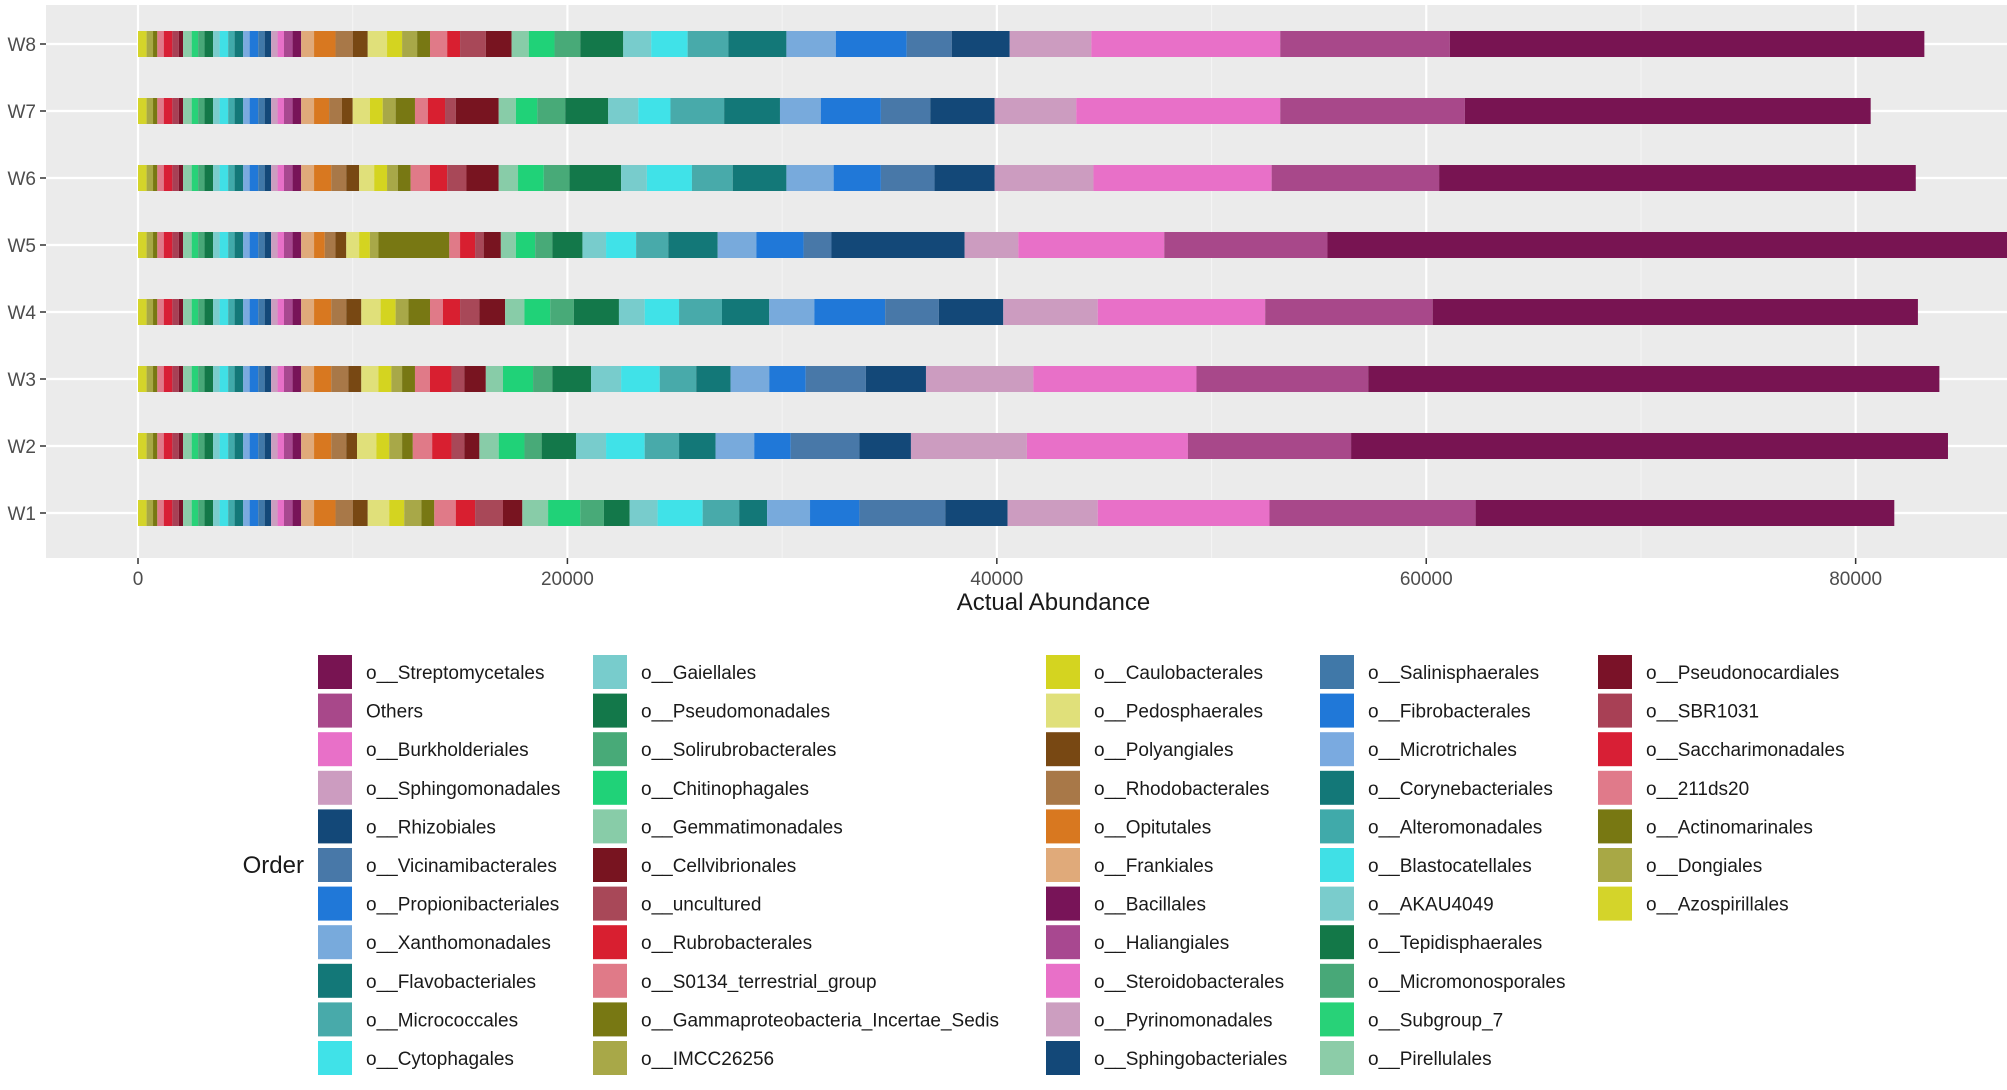  Describe the element at coordinates (22, 313) in the screenshot. I see `y-tick-label: W4` at that location.